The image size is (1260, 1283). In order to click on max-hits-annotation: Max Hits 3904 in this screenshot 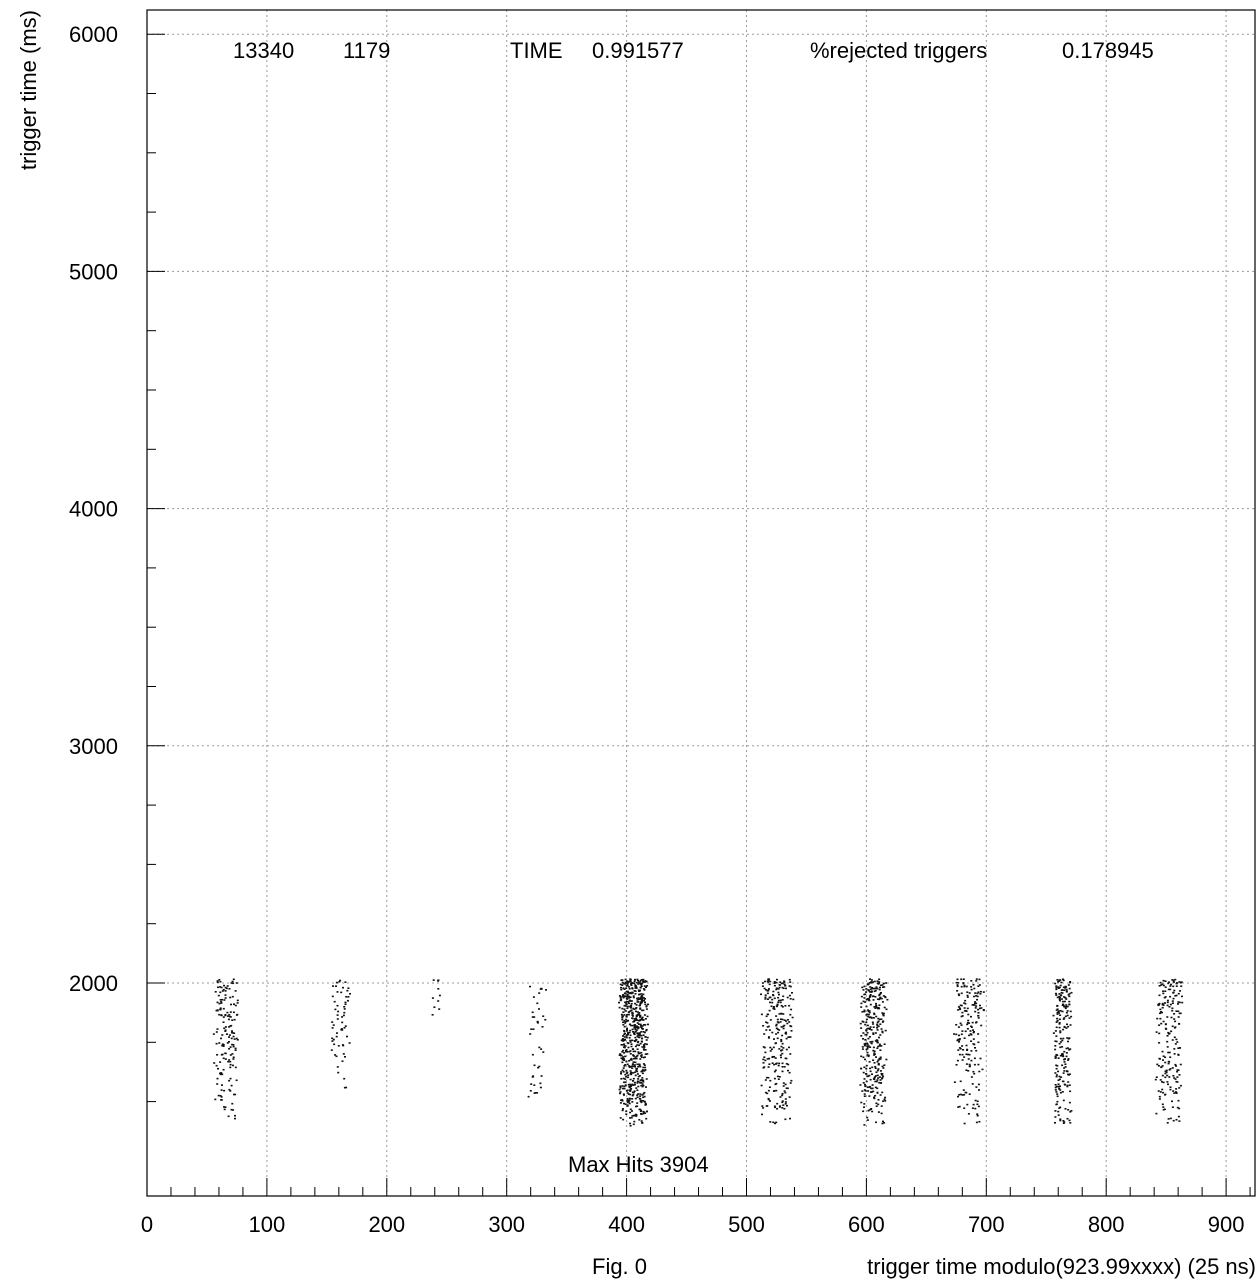, I will do `click(638, 1164)`.